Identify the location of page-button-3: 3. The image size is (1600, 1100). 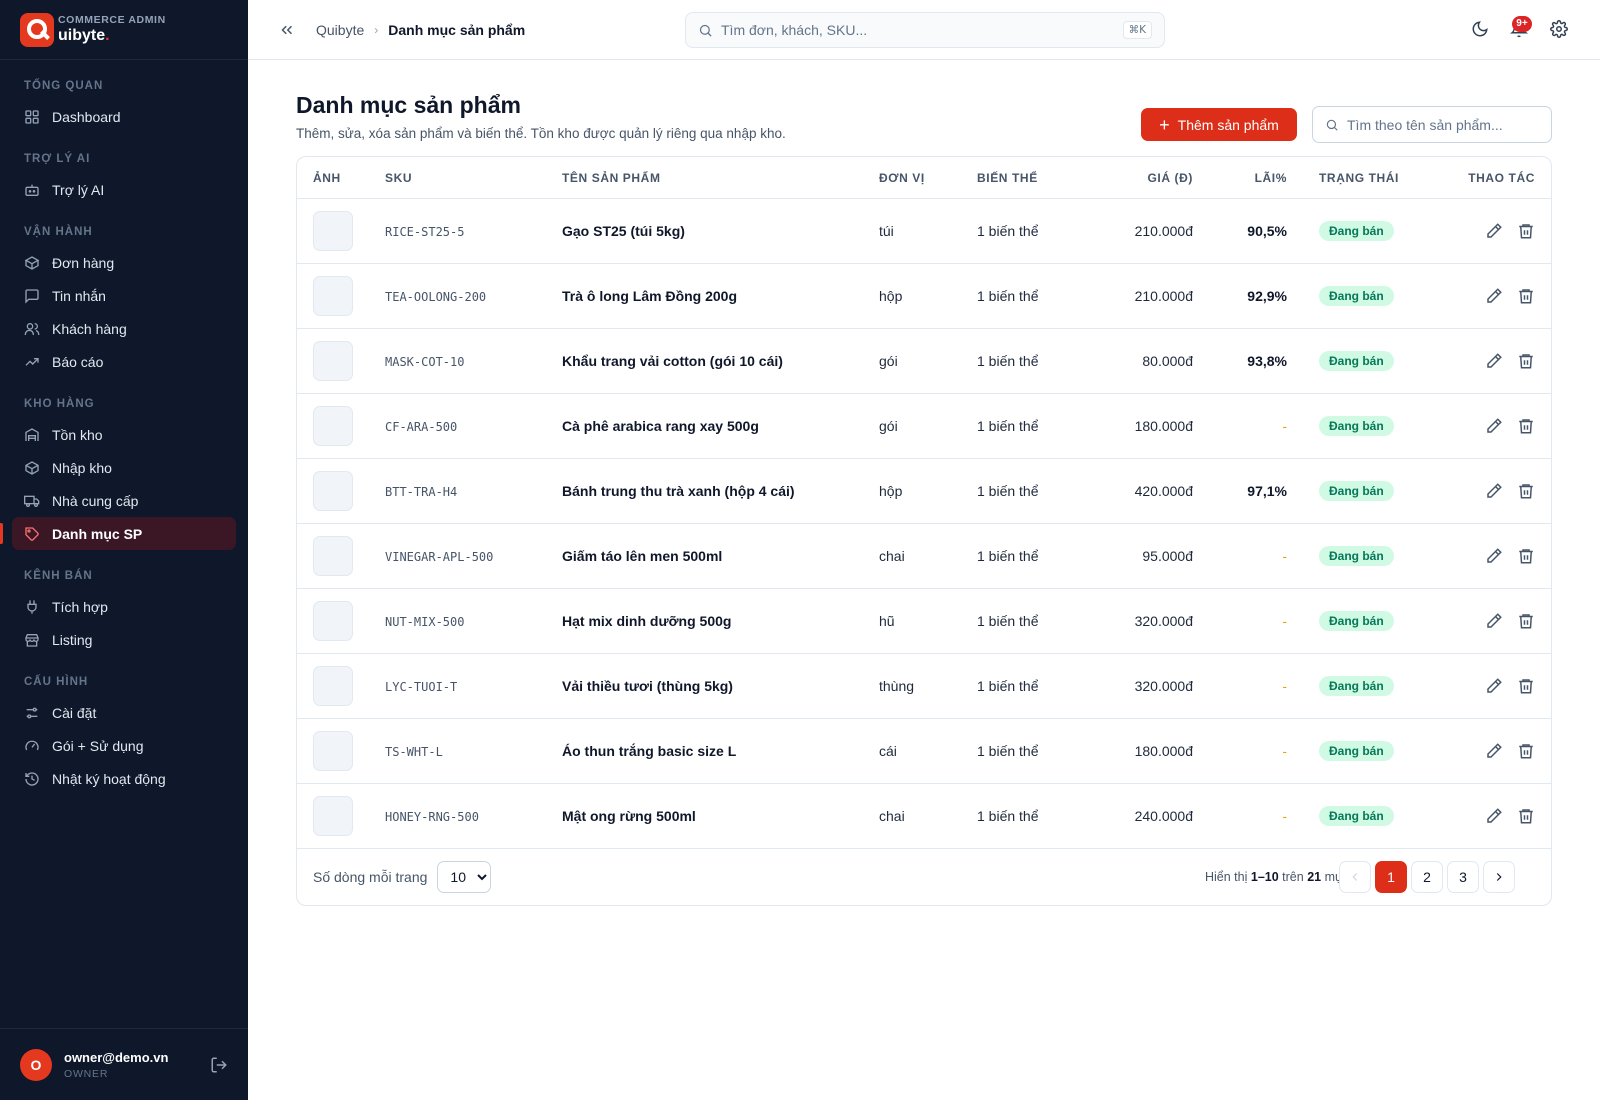
(1463, 877).